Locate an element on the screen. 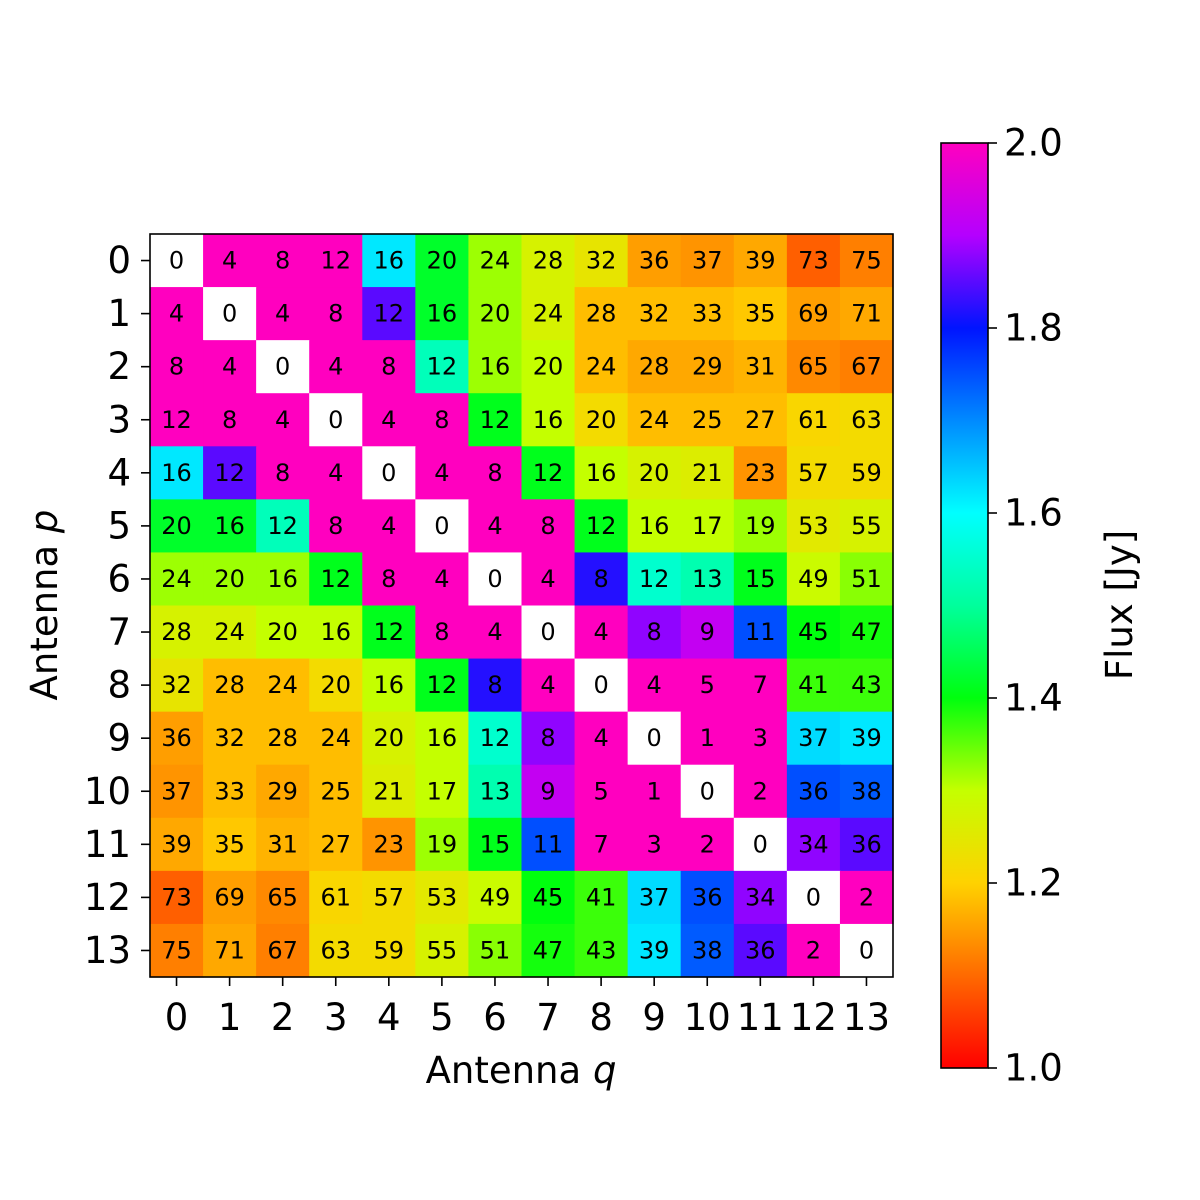 The image size is (1200, 1200). y-tick-label: 8 is located at coordinates (119, 685).